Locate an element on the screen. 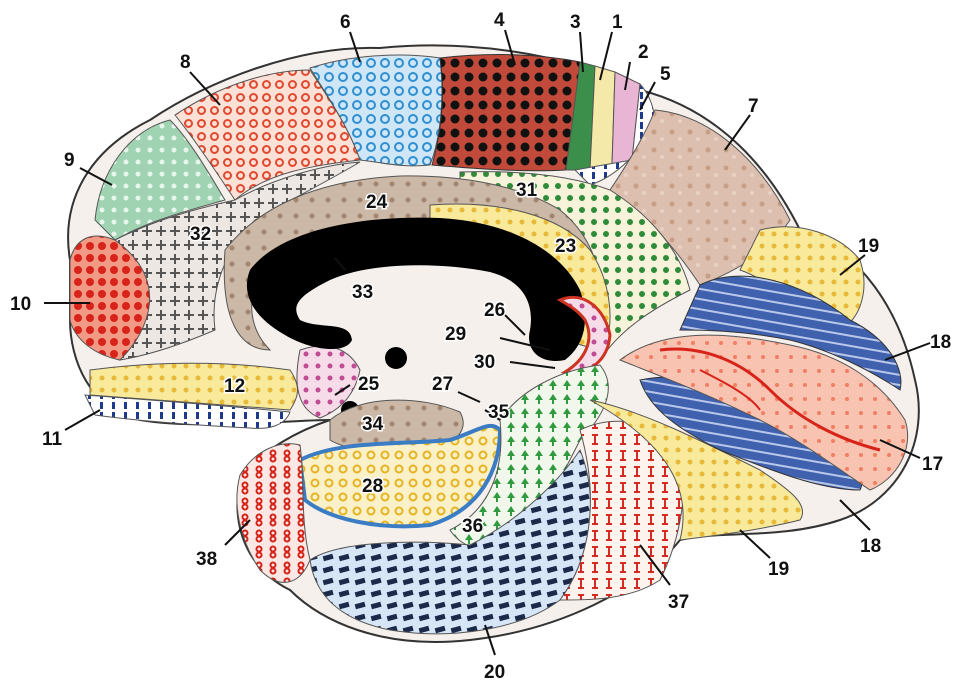  label-area-18-lower: 18 is located at coordinates (870, 546).